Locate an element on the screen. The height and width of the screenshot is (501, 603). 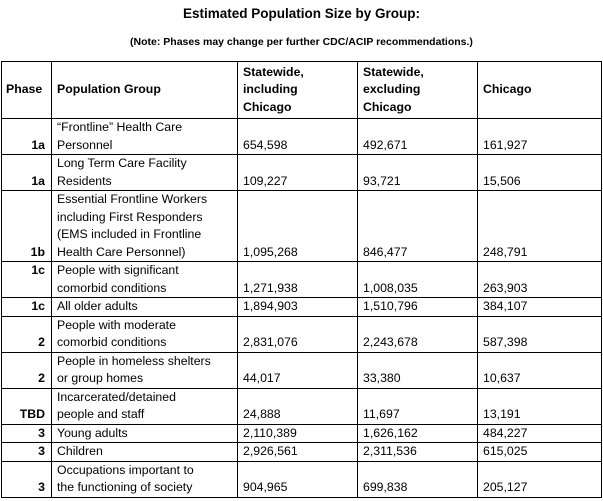
population-group-cell: All older adults is located at coordinates (144, 307).